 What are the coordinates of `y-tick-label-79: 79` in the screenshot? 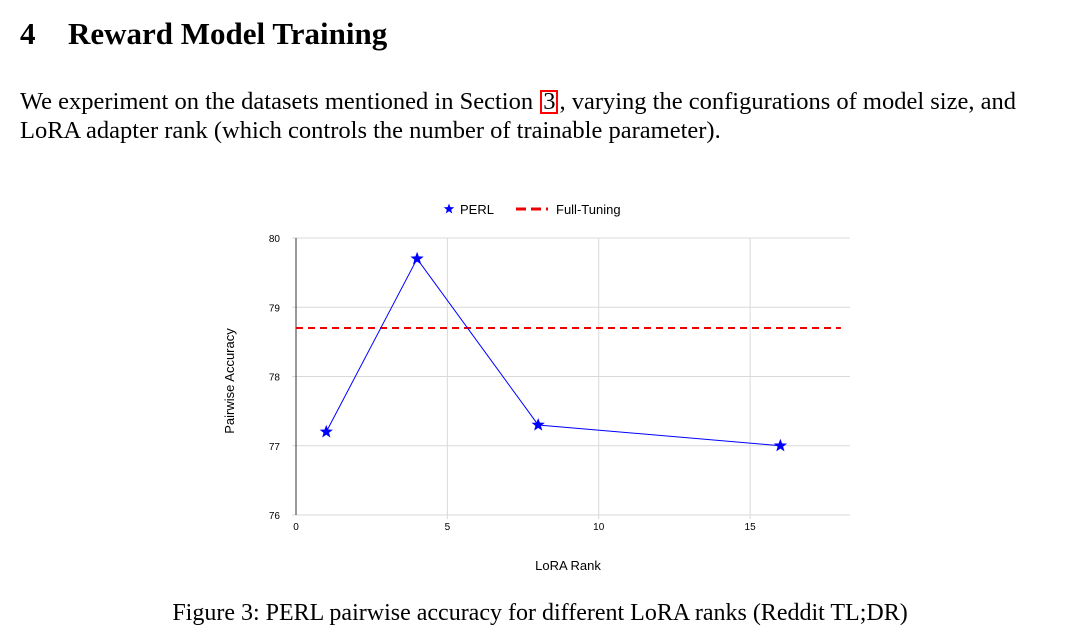 It's located at (275, 308).